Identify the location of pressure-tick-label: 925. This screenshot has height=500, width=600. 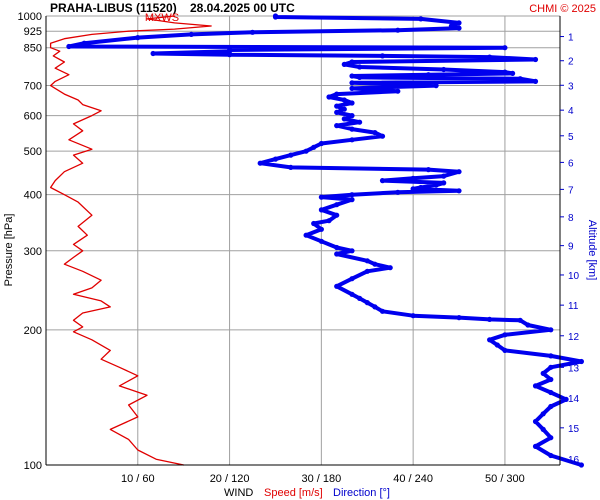
(33, 32).